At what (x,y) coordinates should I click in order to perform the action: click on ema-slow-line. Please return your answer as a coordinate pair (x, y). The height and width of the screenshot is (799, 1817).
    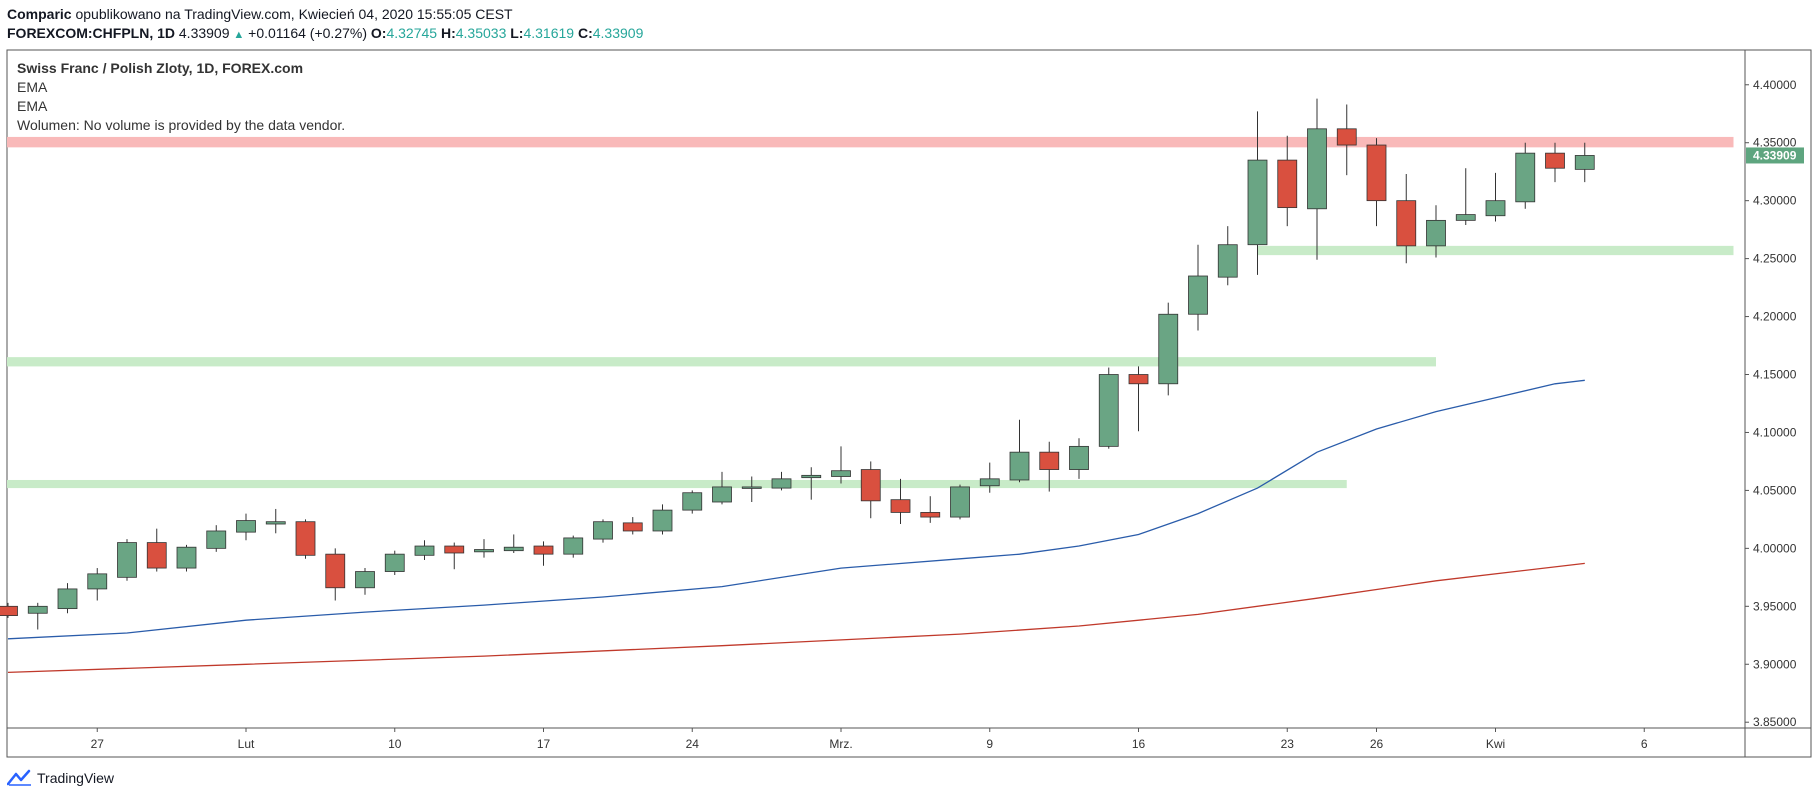
    Looking at the image, I should click on (796, 618).